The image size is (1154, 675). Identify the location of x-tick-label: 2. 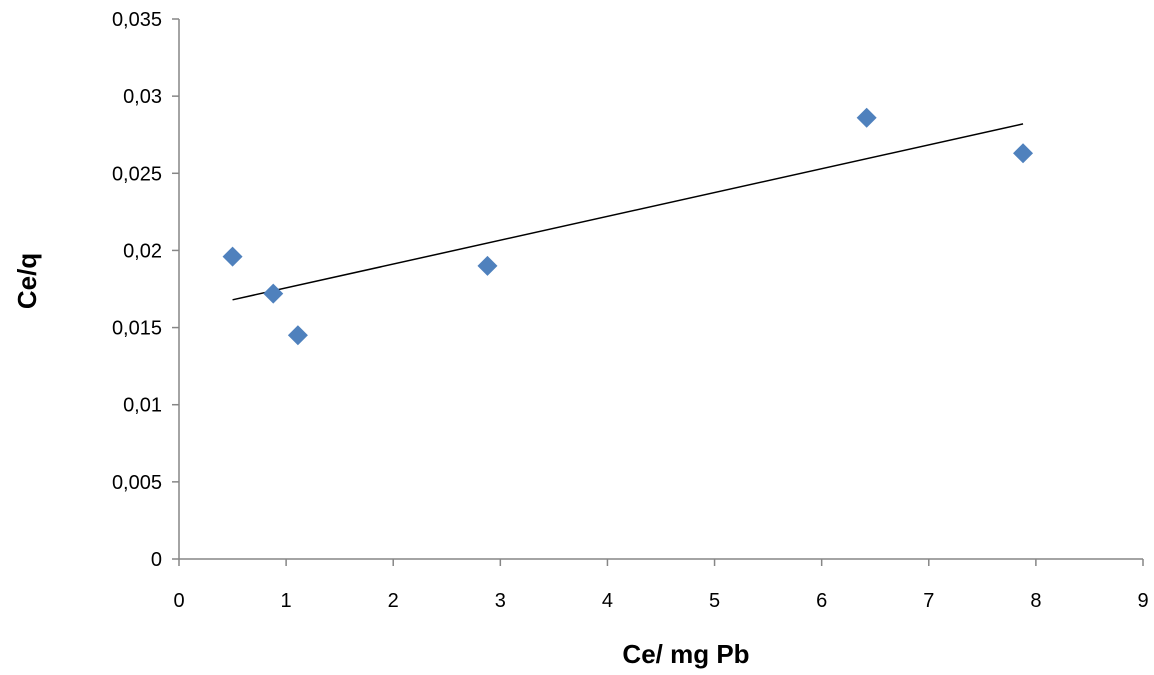
(393, 601).